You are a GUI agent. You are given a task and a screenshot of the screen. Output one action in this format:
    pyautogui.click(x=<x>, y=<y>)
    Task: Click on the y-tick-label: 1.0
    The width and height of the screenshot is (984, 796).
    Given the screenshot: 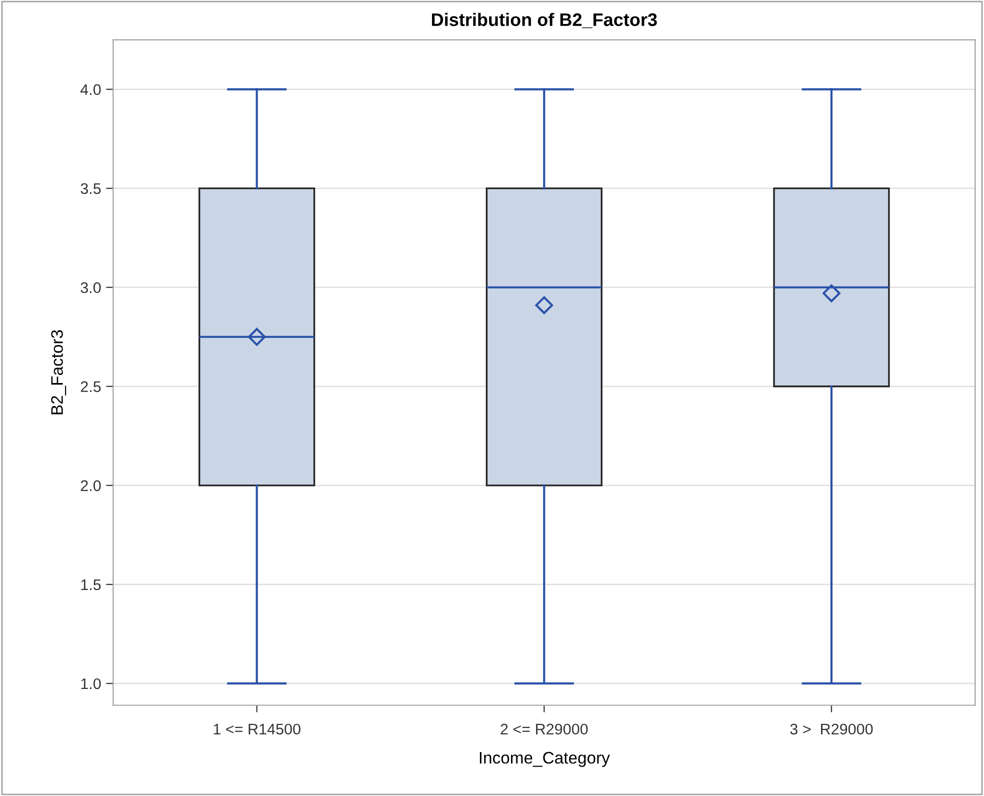 What is the action you would take?
    pyautogui.click(x=91, y=684)
    